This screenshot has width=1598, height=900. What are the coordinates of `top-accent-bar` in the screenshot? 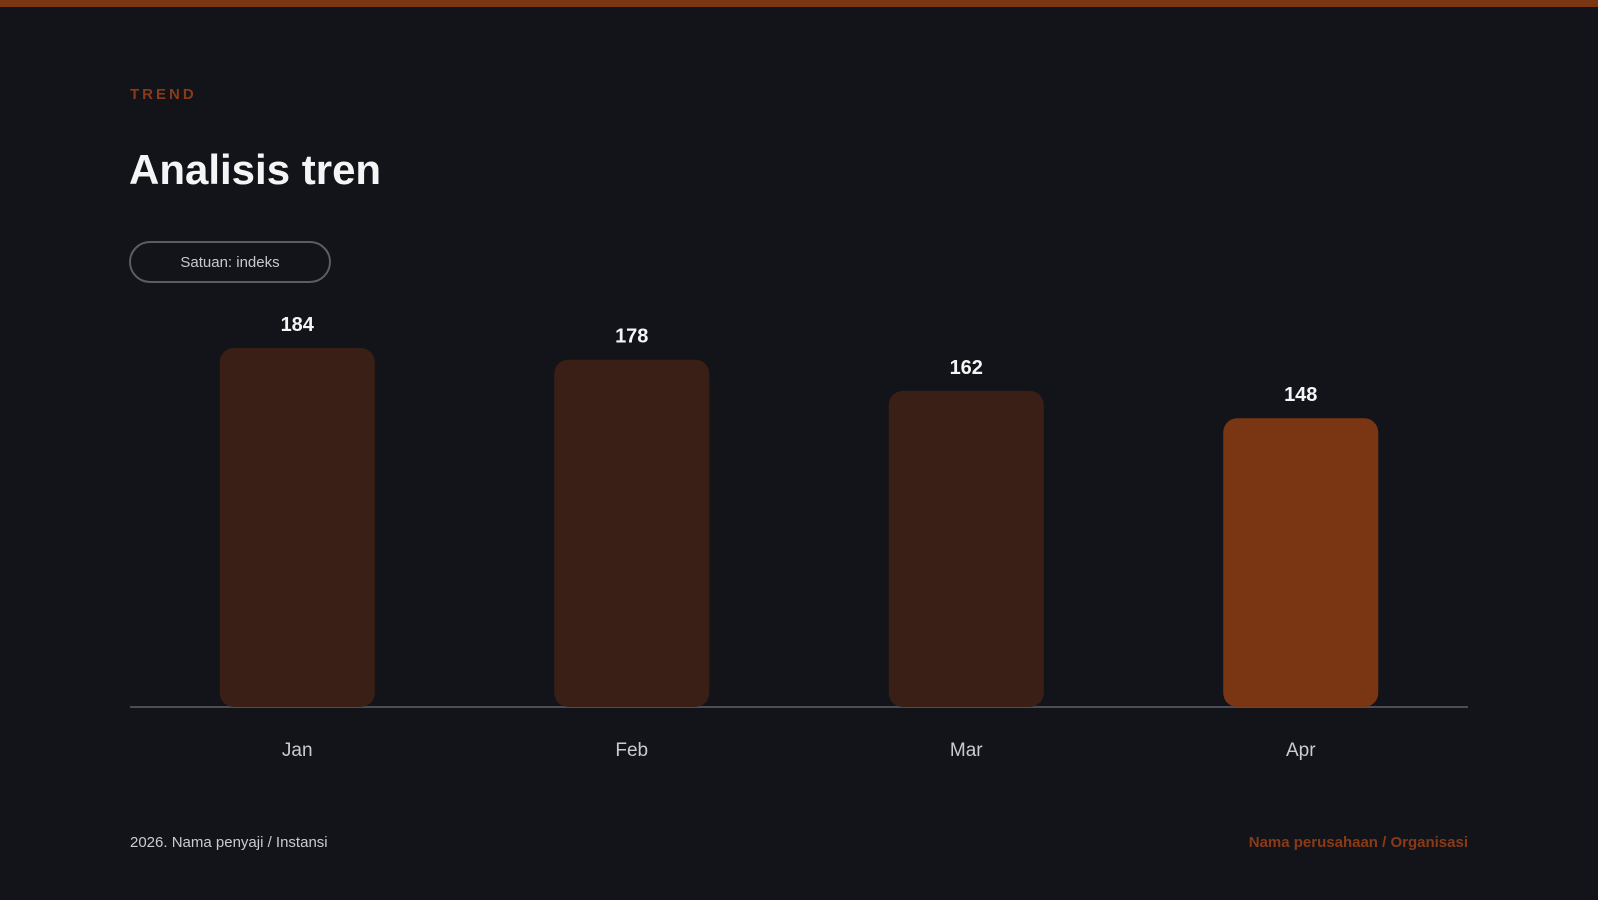 It's located at (799, 3).